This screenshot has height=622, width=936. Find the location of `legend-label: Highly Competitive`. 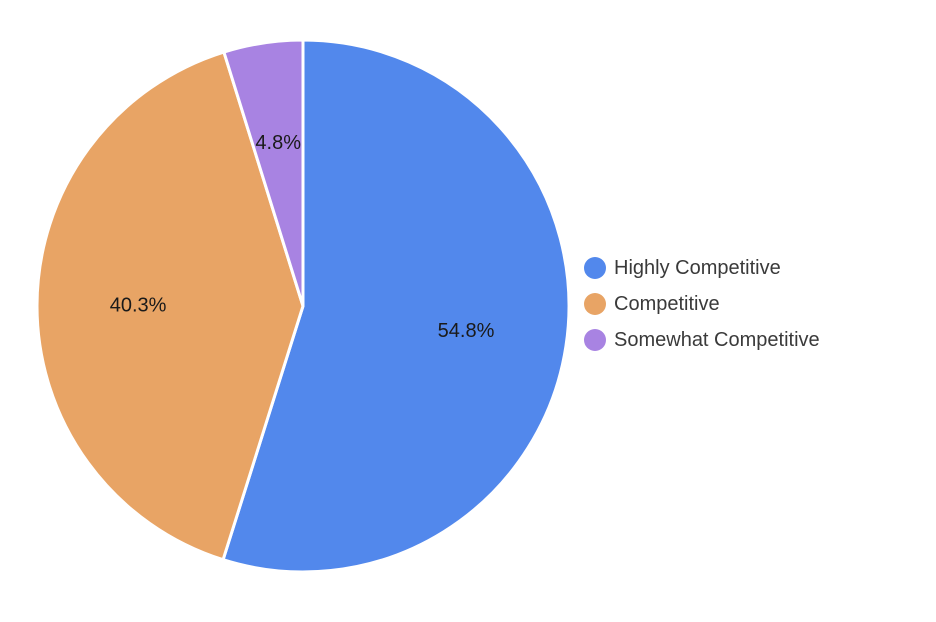

legend-label: Highly Competitive is located at coordinates (697, 268).